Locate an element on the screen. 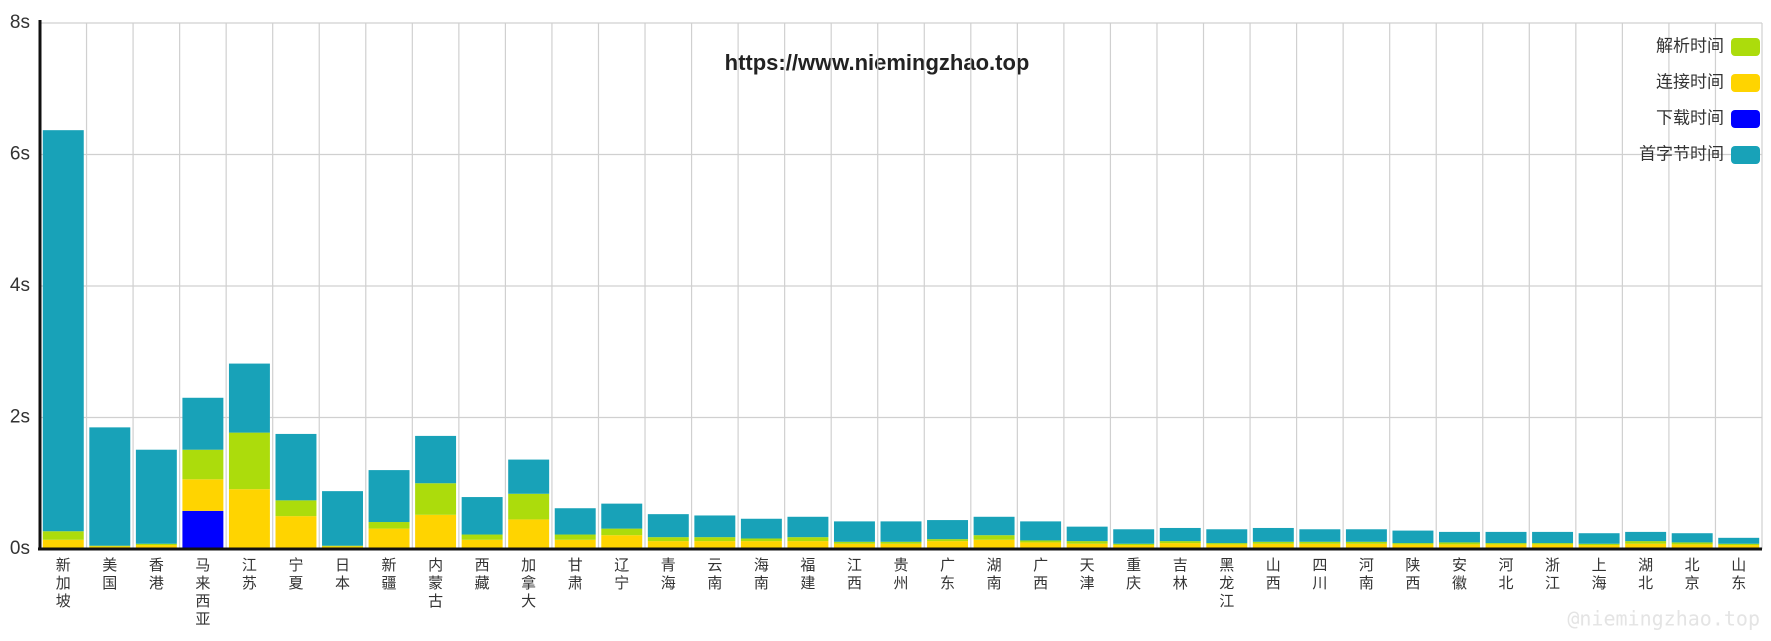  x-tick-label: 广东 is located at coordinates (948, 574).